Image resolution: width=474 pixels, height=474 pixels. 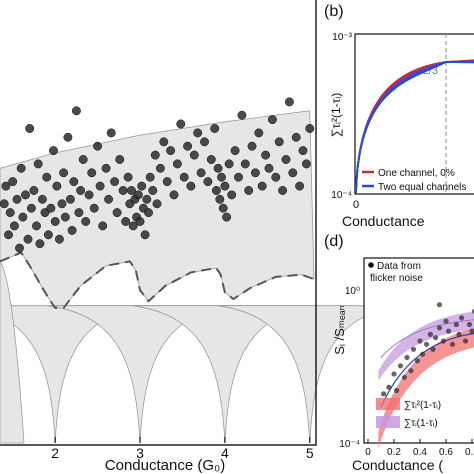 I want to click on panel-d-x-tick-label: 0.8, so click(x=469, y=452).